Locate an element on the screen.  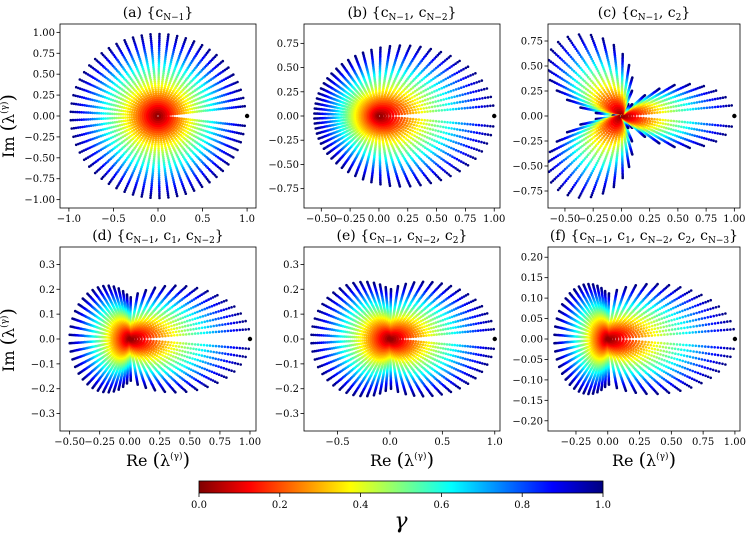
axes-frame is located at coordinates (402, 116).